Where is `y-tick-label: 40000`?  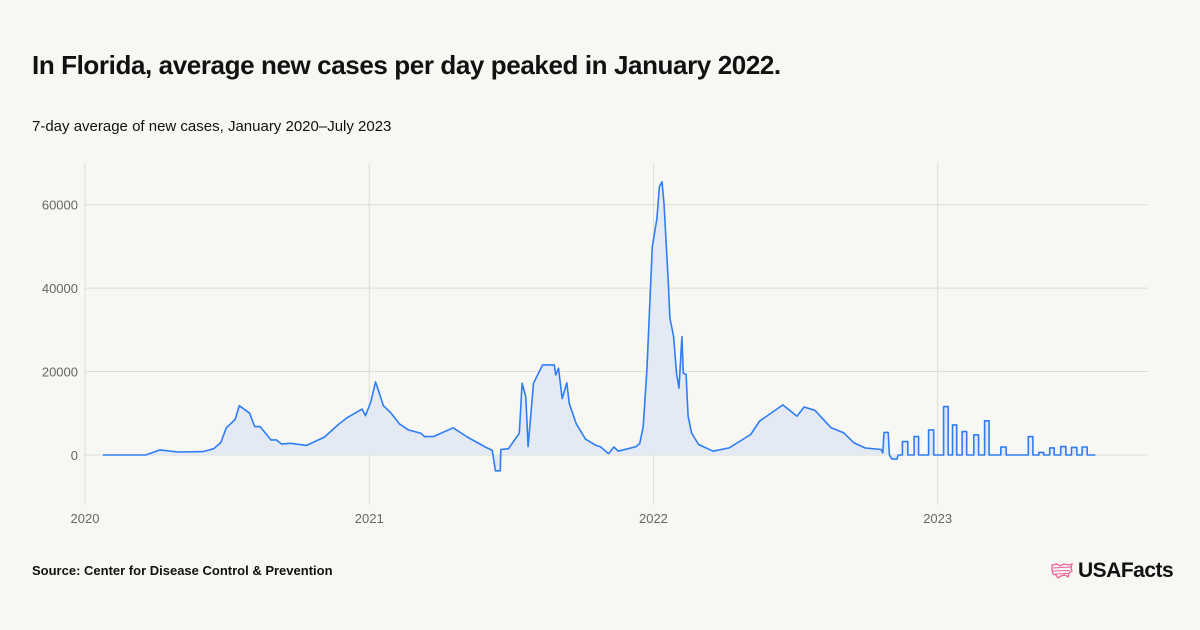
y-tick-label: 40000 is located at coordinates (60, 288).